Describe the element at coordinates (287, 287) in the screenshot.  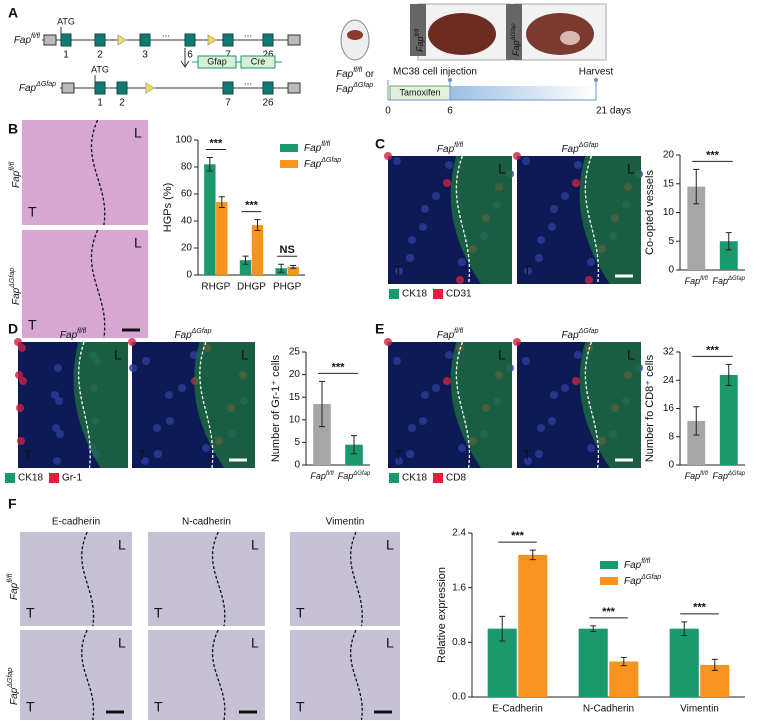
I see `x-tick-label: PHGP` at that location.